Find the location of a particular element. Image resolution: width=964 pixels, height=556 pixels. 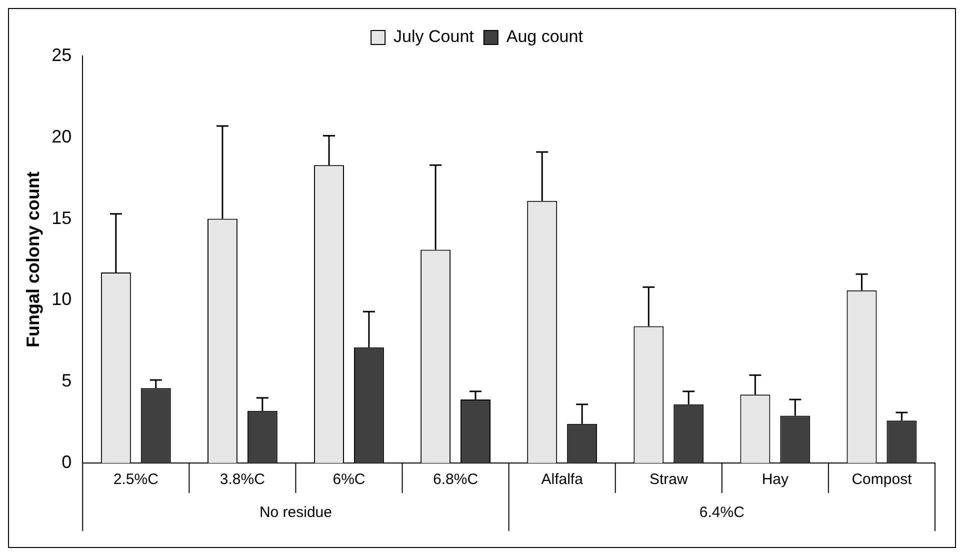

y-tick-label: 10 is located at coordinates (62, 299).